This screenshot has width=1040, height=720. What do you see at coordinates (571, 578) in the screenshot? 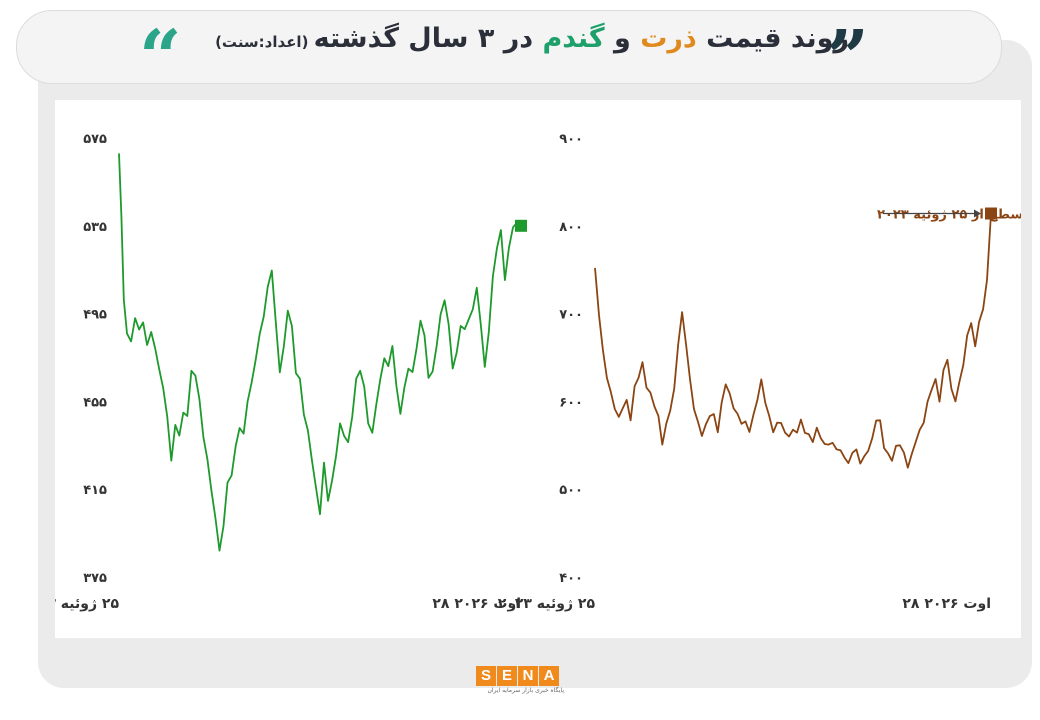
I see `corn-y-tick-label: ۴۰۰` at bounding box center [571, 578].